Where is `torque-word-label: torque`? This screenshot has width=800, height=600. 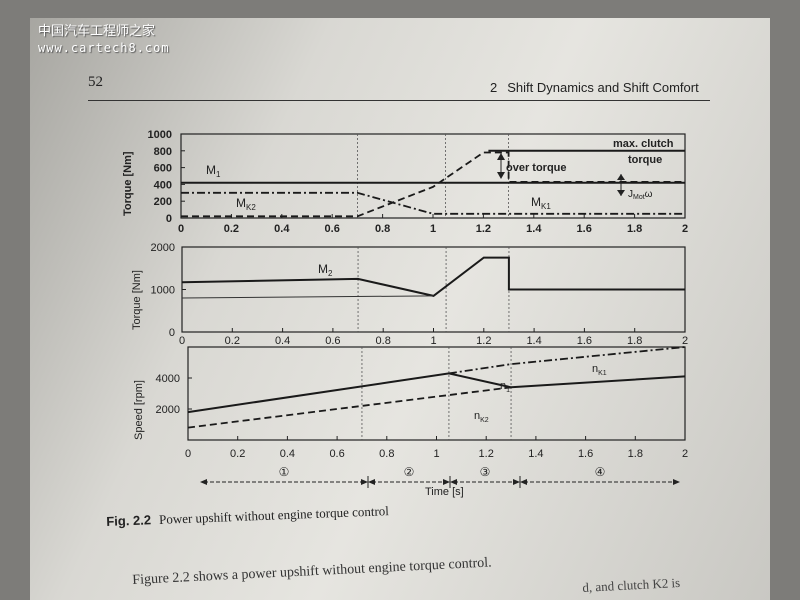
torque-word-label: torque is located at coordinates (645, 160).